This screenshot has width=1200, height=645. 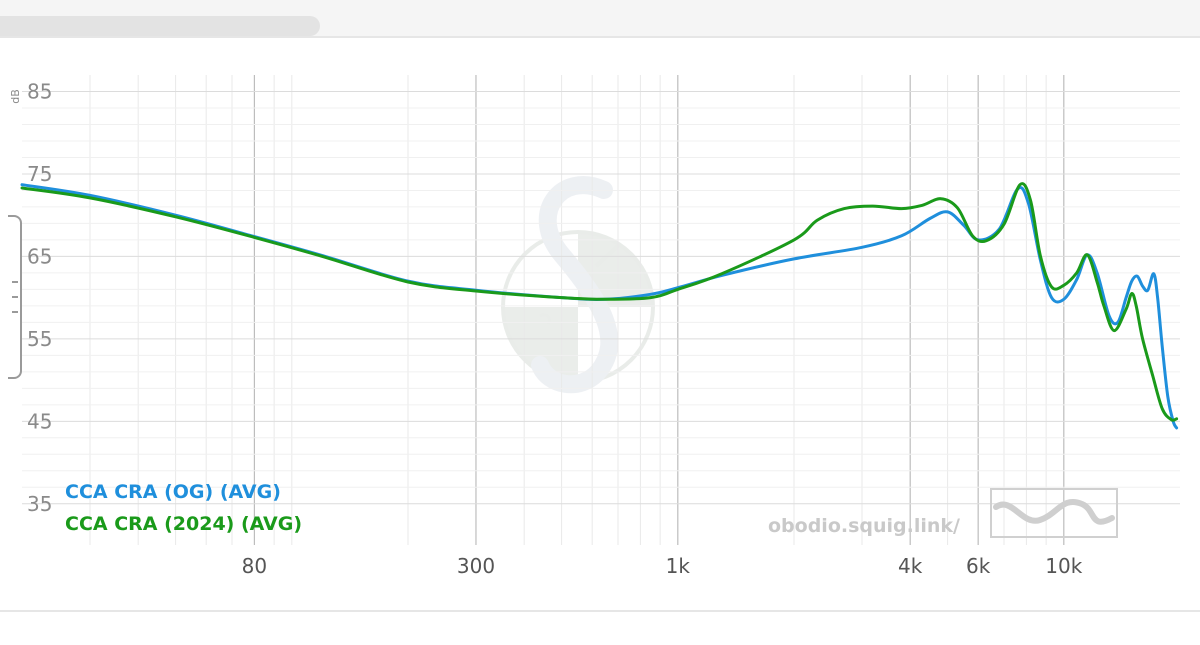 I want to click on vertical-resize-handle, so click(x=15, y=297).